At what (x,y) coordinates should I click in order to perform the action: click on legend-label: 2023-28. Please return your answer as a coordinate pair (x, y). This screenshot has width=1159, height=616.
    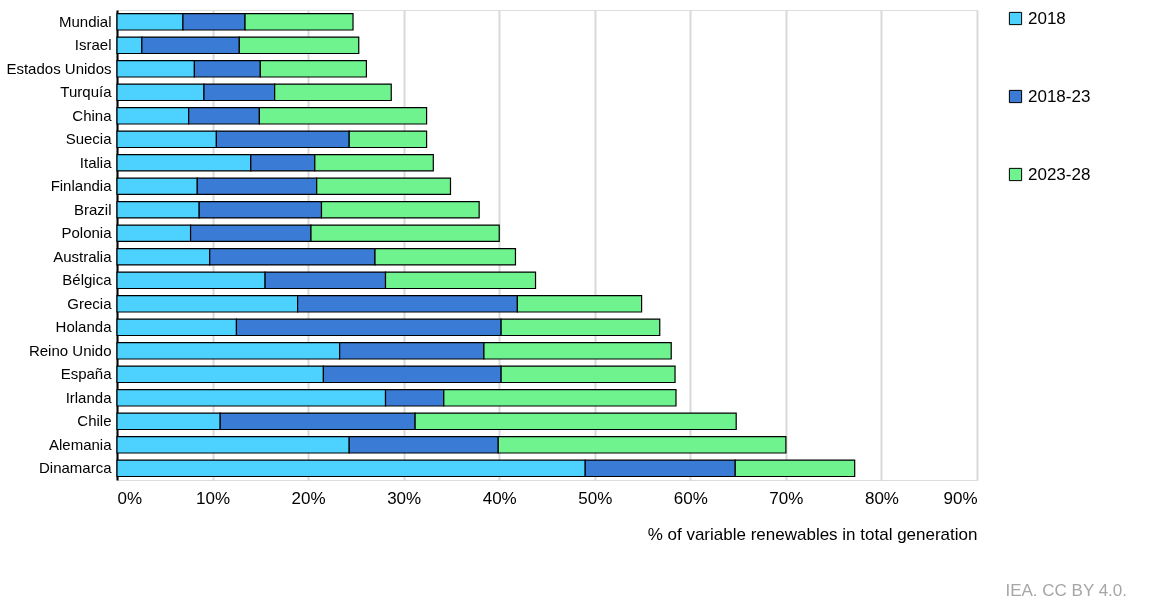
    Looking at the image, I should click on (1059, 174).